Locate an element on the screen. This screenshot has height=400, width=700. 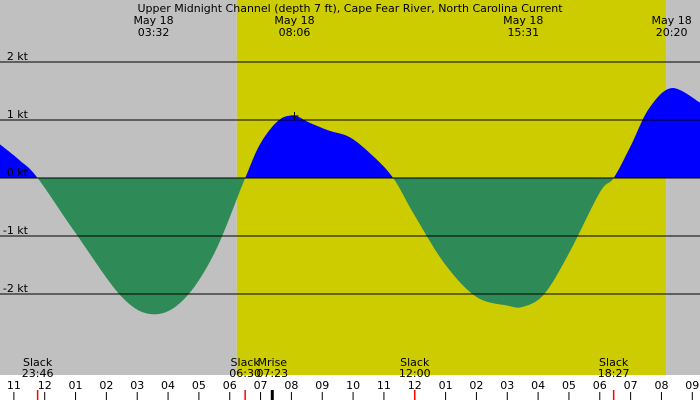
y-tick-label: -1 kt is located at coordinates (16, 230).